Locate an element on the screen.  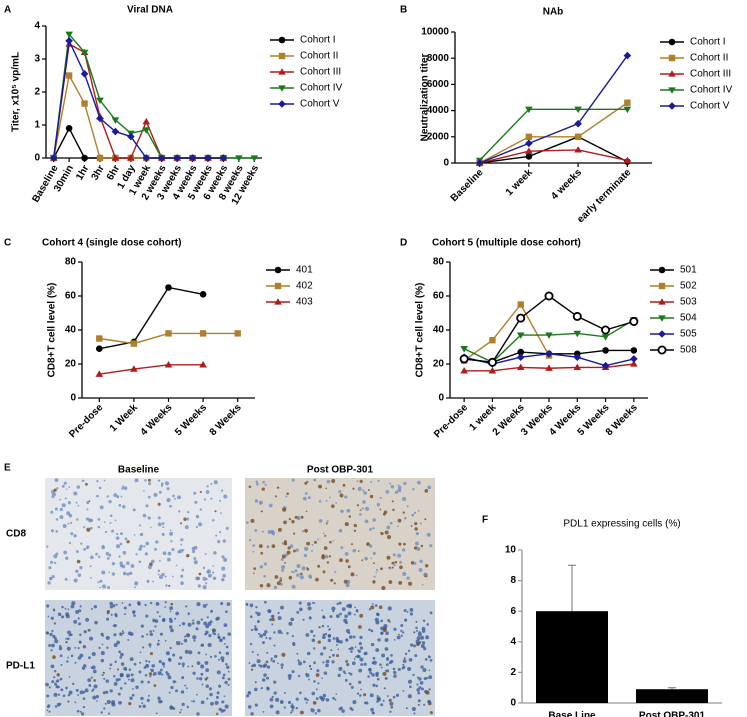
legend-label: 505 is located at coordinates (688, 334).